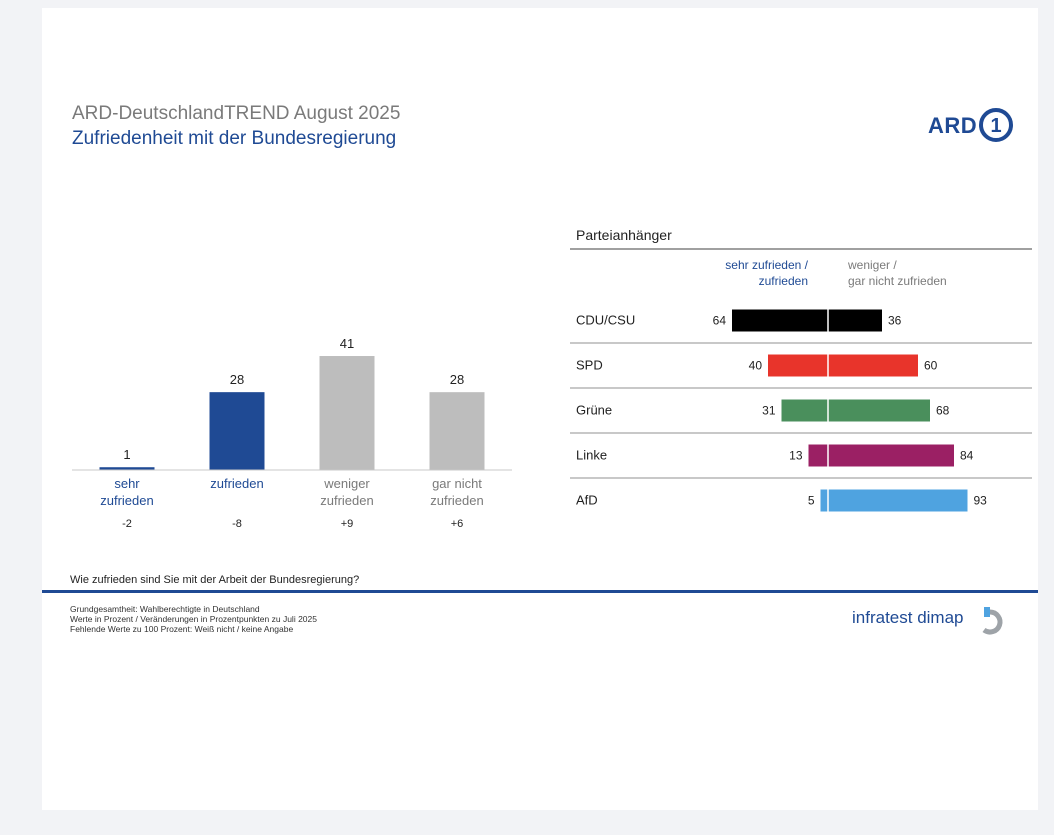 The width and height of the screenshot is (1054, 835). What do you see at coordinates (796, 456) in the screenshot?
I see `value-label-left: 13` at bounding box center [796, 456].